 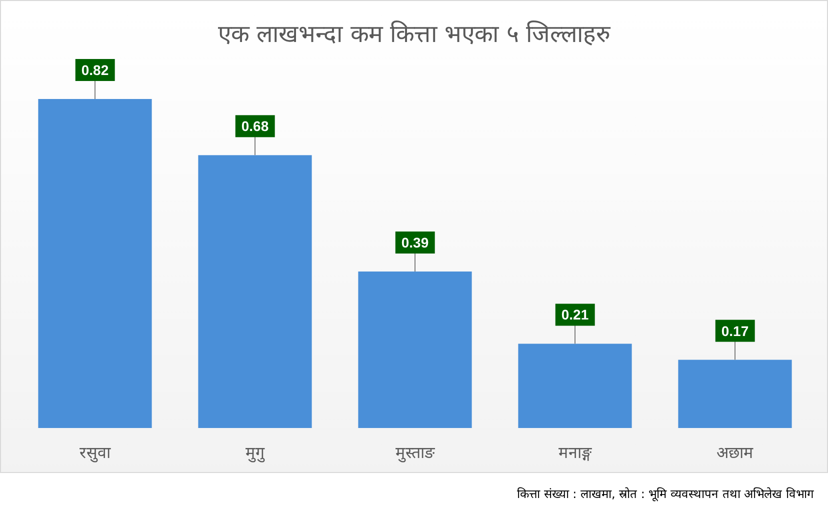 What do you see at coordinates (575, 314) in the screenshot?
I see `data-label: 0.21` at bounding box center [575, 314].